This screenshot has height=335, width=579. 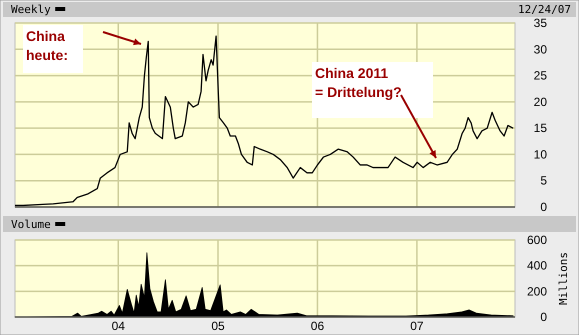 What do you see at coordinates (119, 326) in the screenshot?
I see `x-tick-label: 04` at bounding box center [119, 326].